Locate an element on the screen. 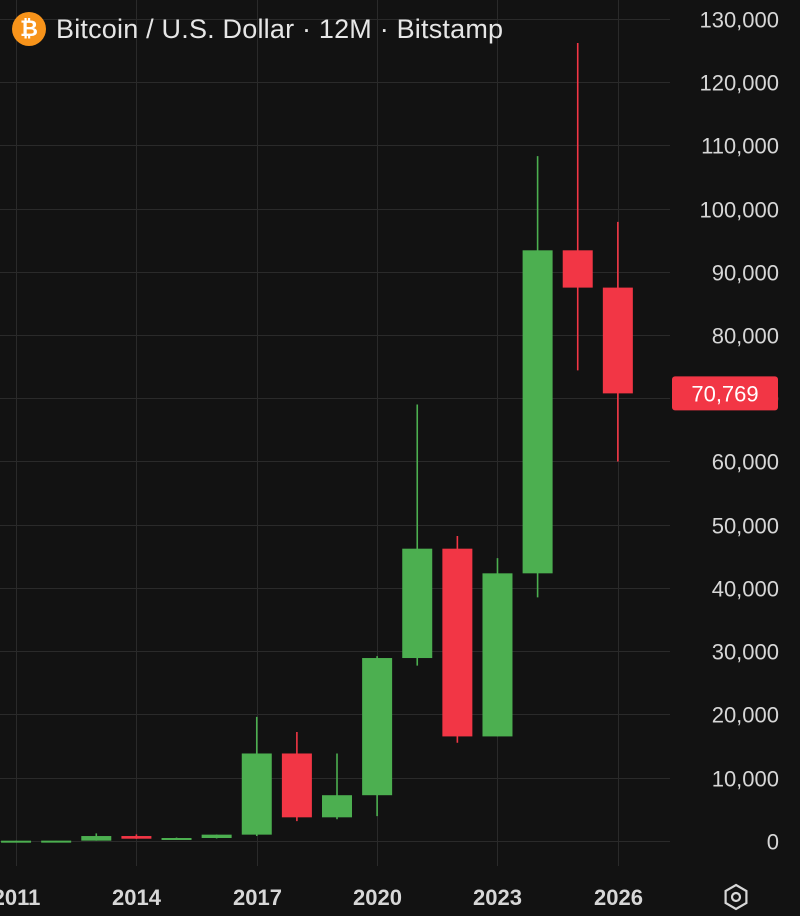 The image size is (800, 916). y-tick-label: 50,000 is located at coordinates (745, 526).